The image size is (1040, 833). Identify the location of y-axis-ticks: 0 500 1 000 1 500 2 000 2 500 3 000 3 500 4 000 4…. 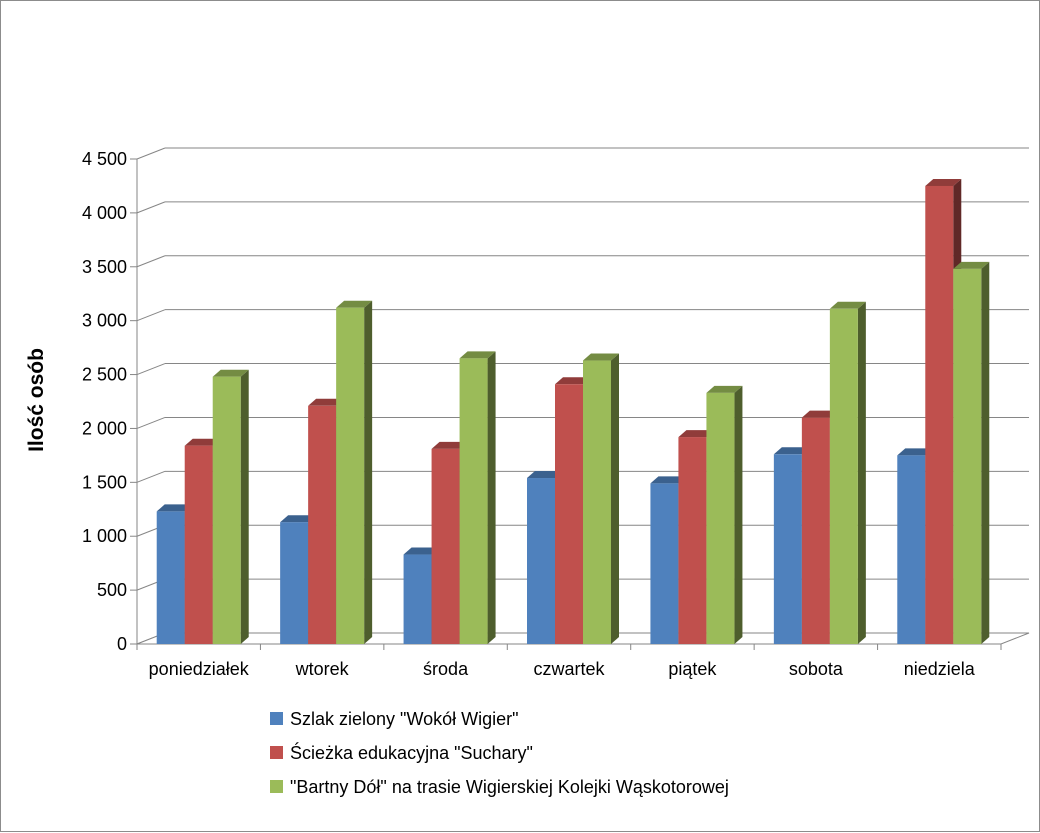
(104, 401).